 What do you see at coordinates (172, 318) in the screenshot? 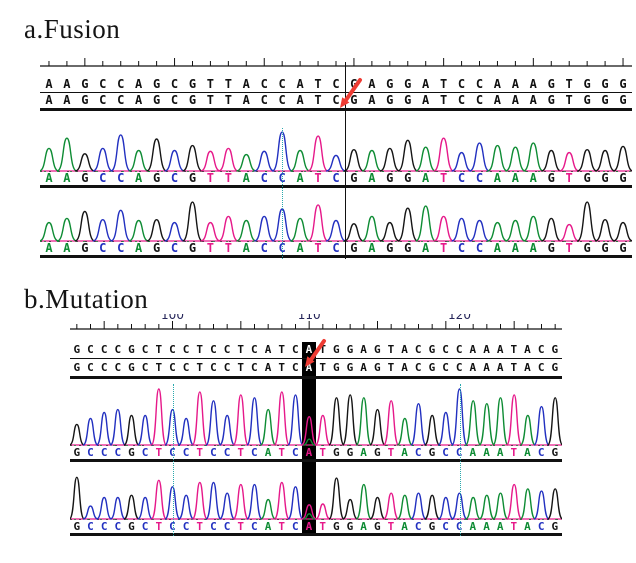
I see `ruler-number: 100` at bounding box center [172, 318].